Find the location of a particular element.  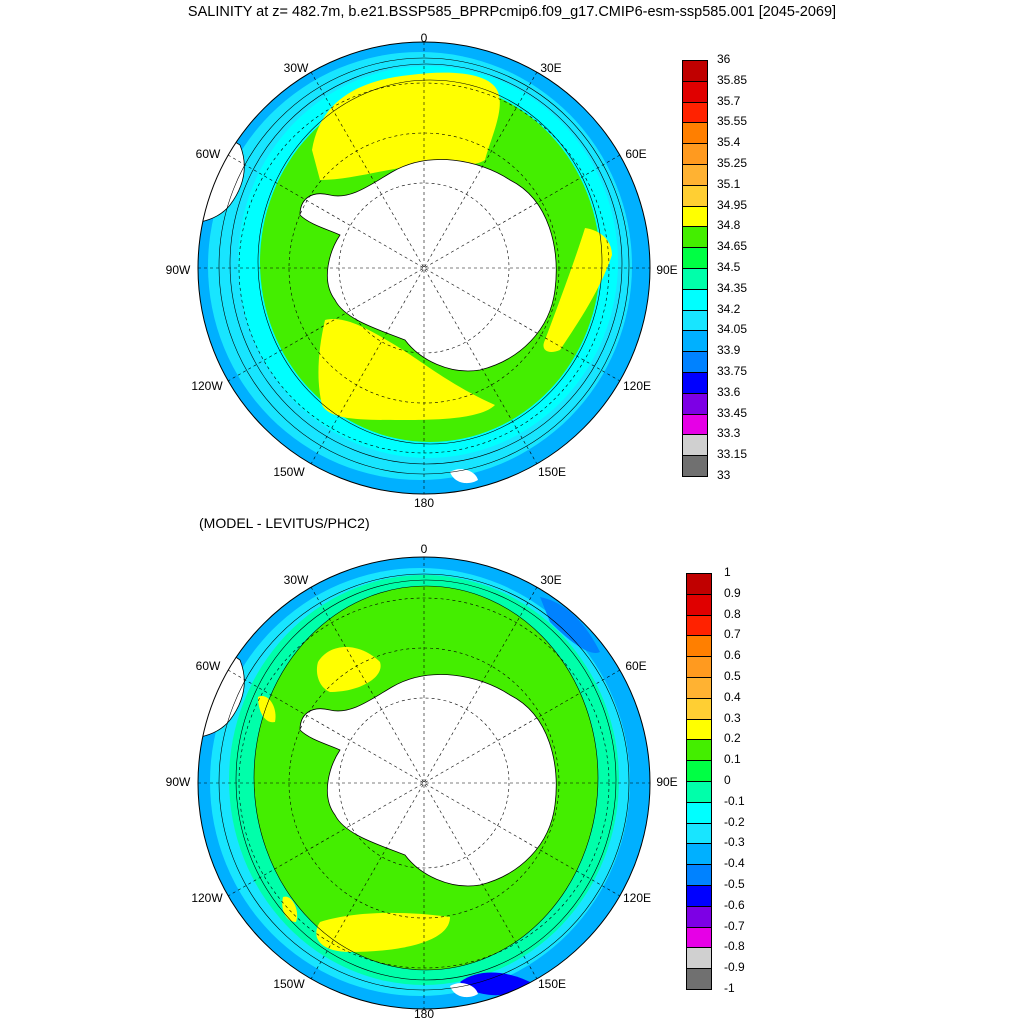

colorbar-tick-label: 34.2 is located at coordinates (729, 308).